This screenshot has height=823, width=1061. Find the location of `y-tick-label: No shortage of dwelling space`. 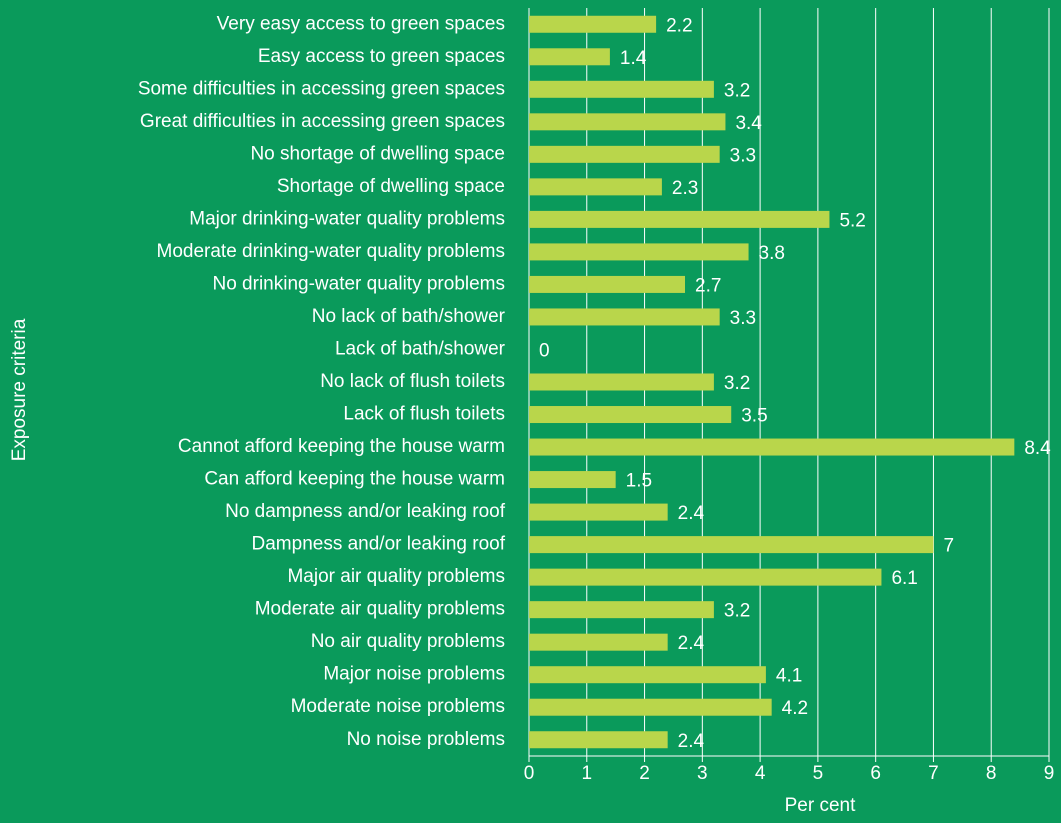

y-tick-label: No shortage of dwelling space is located at coordinates (377, 153).